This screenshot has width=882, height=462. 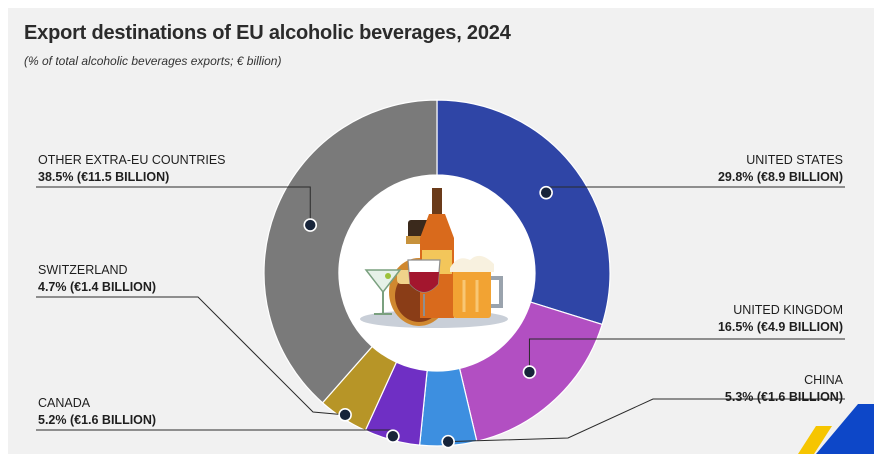 I want to click on label-united-kingdom: UNITED KINGDOM, so click(x=788, y=310).